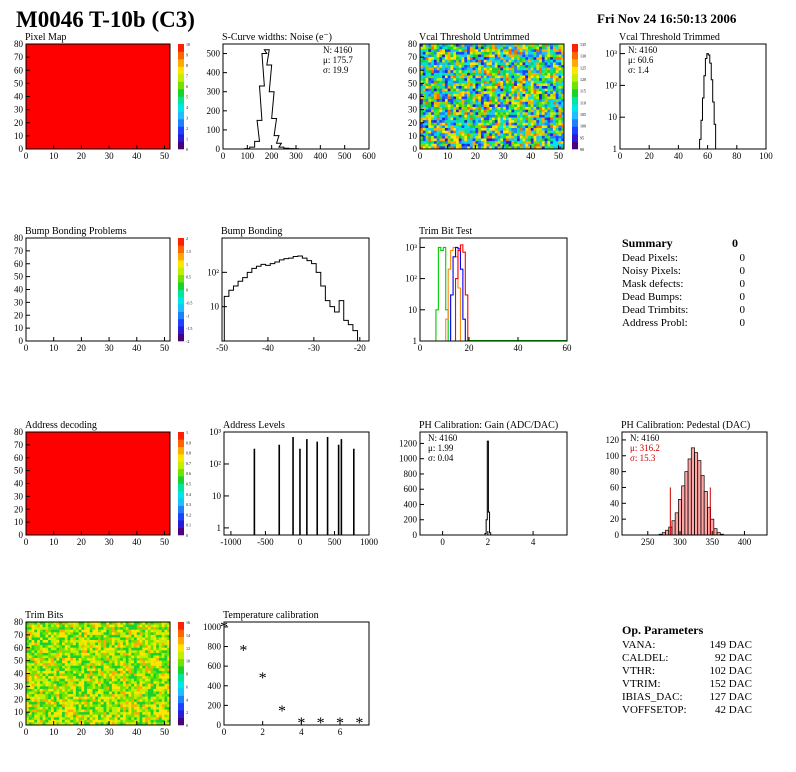 This screenshot has width=796, height=772. I want to click on y-tick-label: 60, so click(19, 648).